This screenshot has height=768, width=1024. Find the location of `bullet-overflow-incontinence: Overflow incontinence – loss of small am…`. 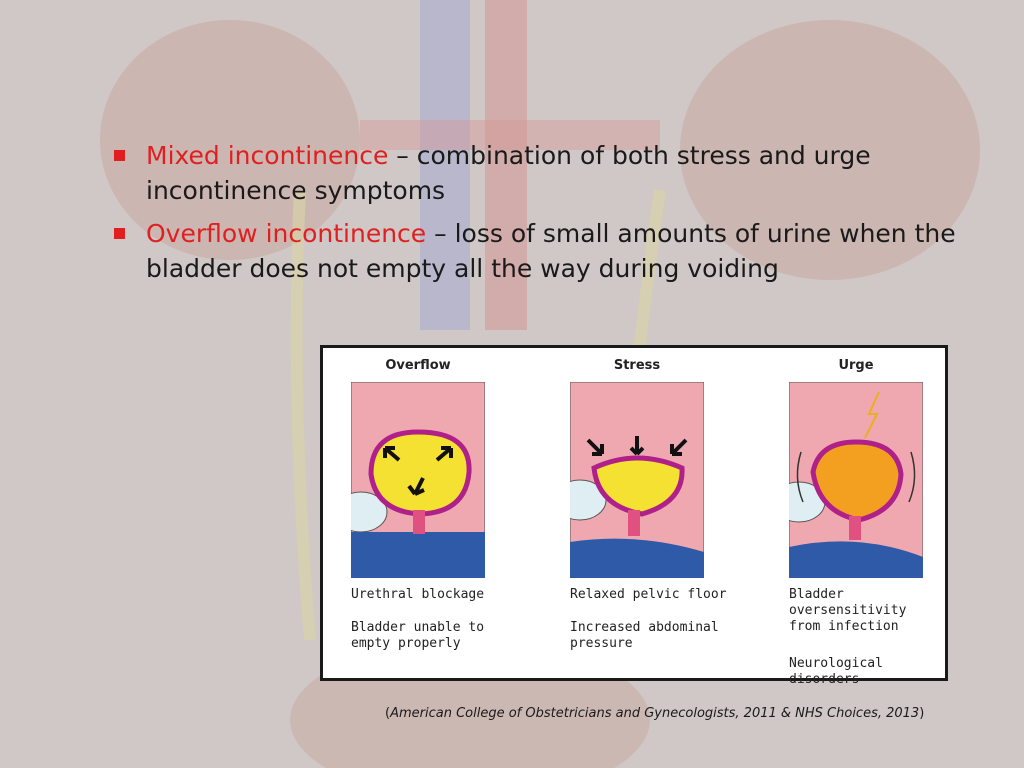

bullet-overflow-incontinence: Overflow incontinence – loss of small am… is located at coordinates (547, 251).